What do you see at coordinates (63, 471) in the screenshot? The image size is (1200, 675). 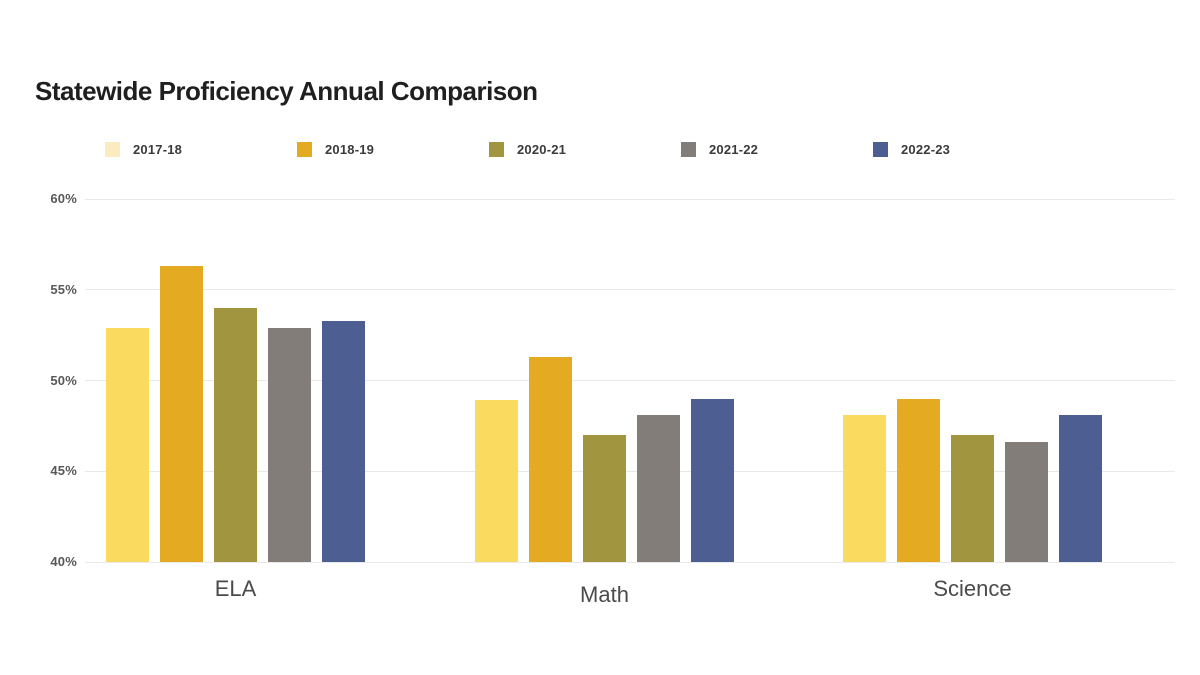 I see `y-tick-label-45: 45%` at bounding box center [63, 471].